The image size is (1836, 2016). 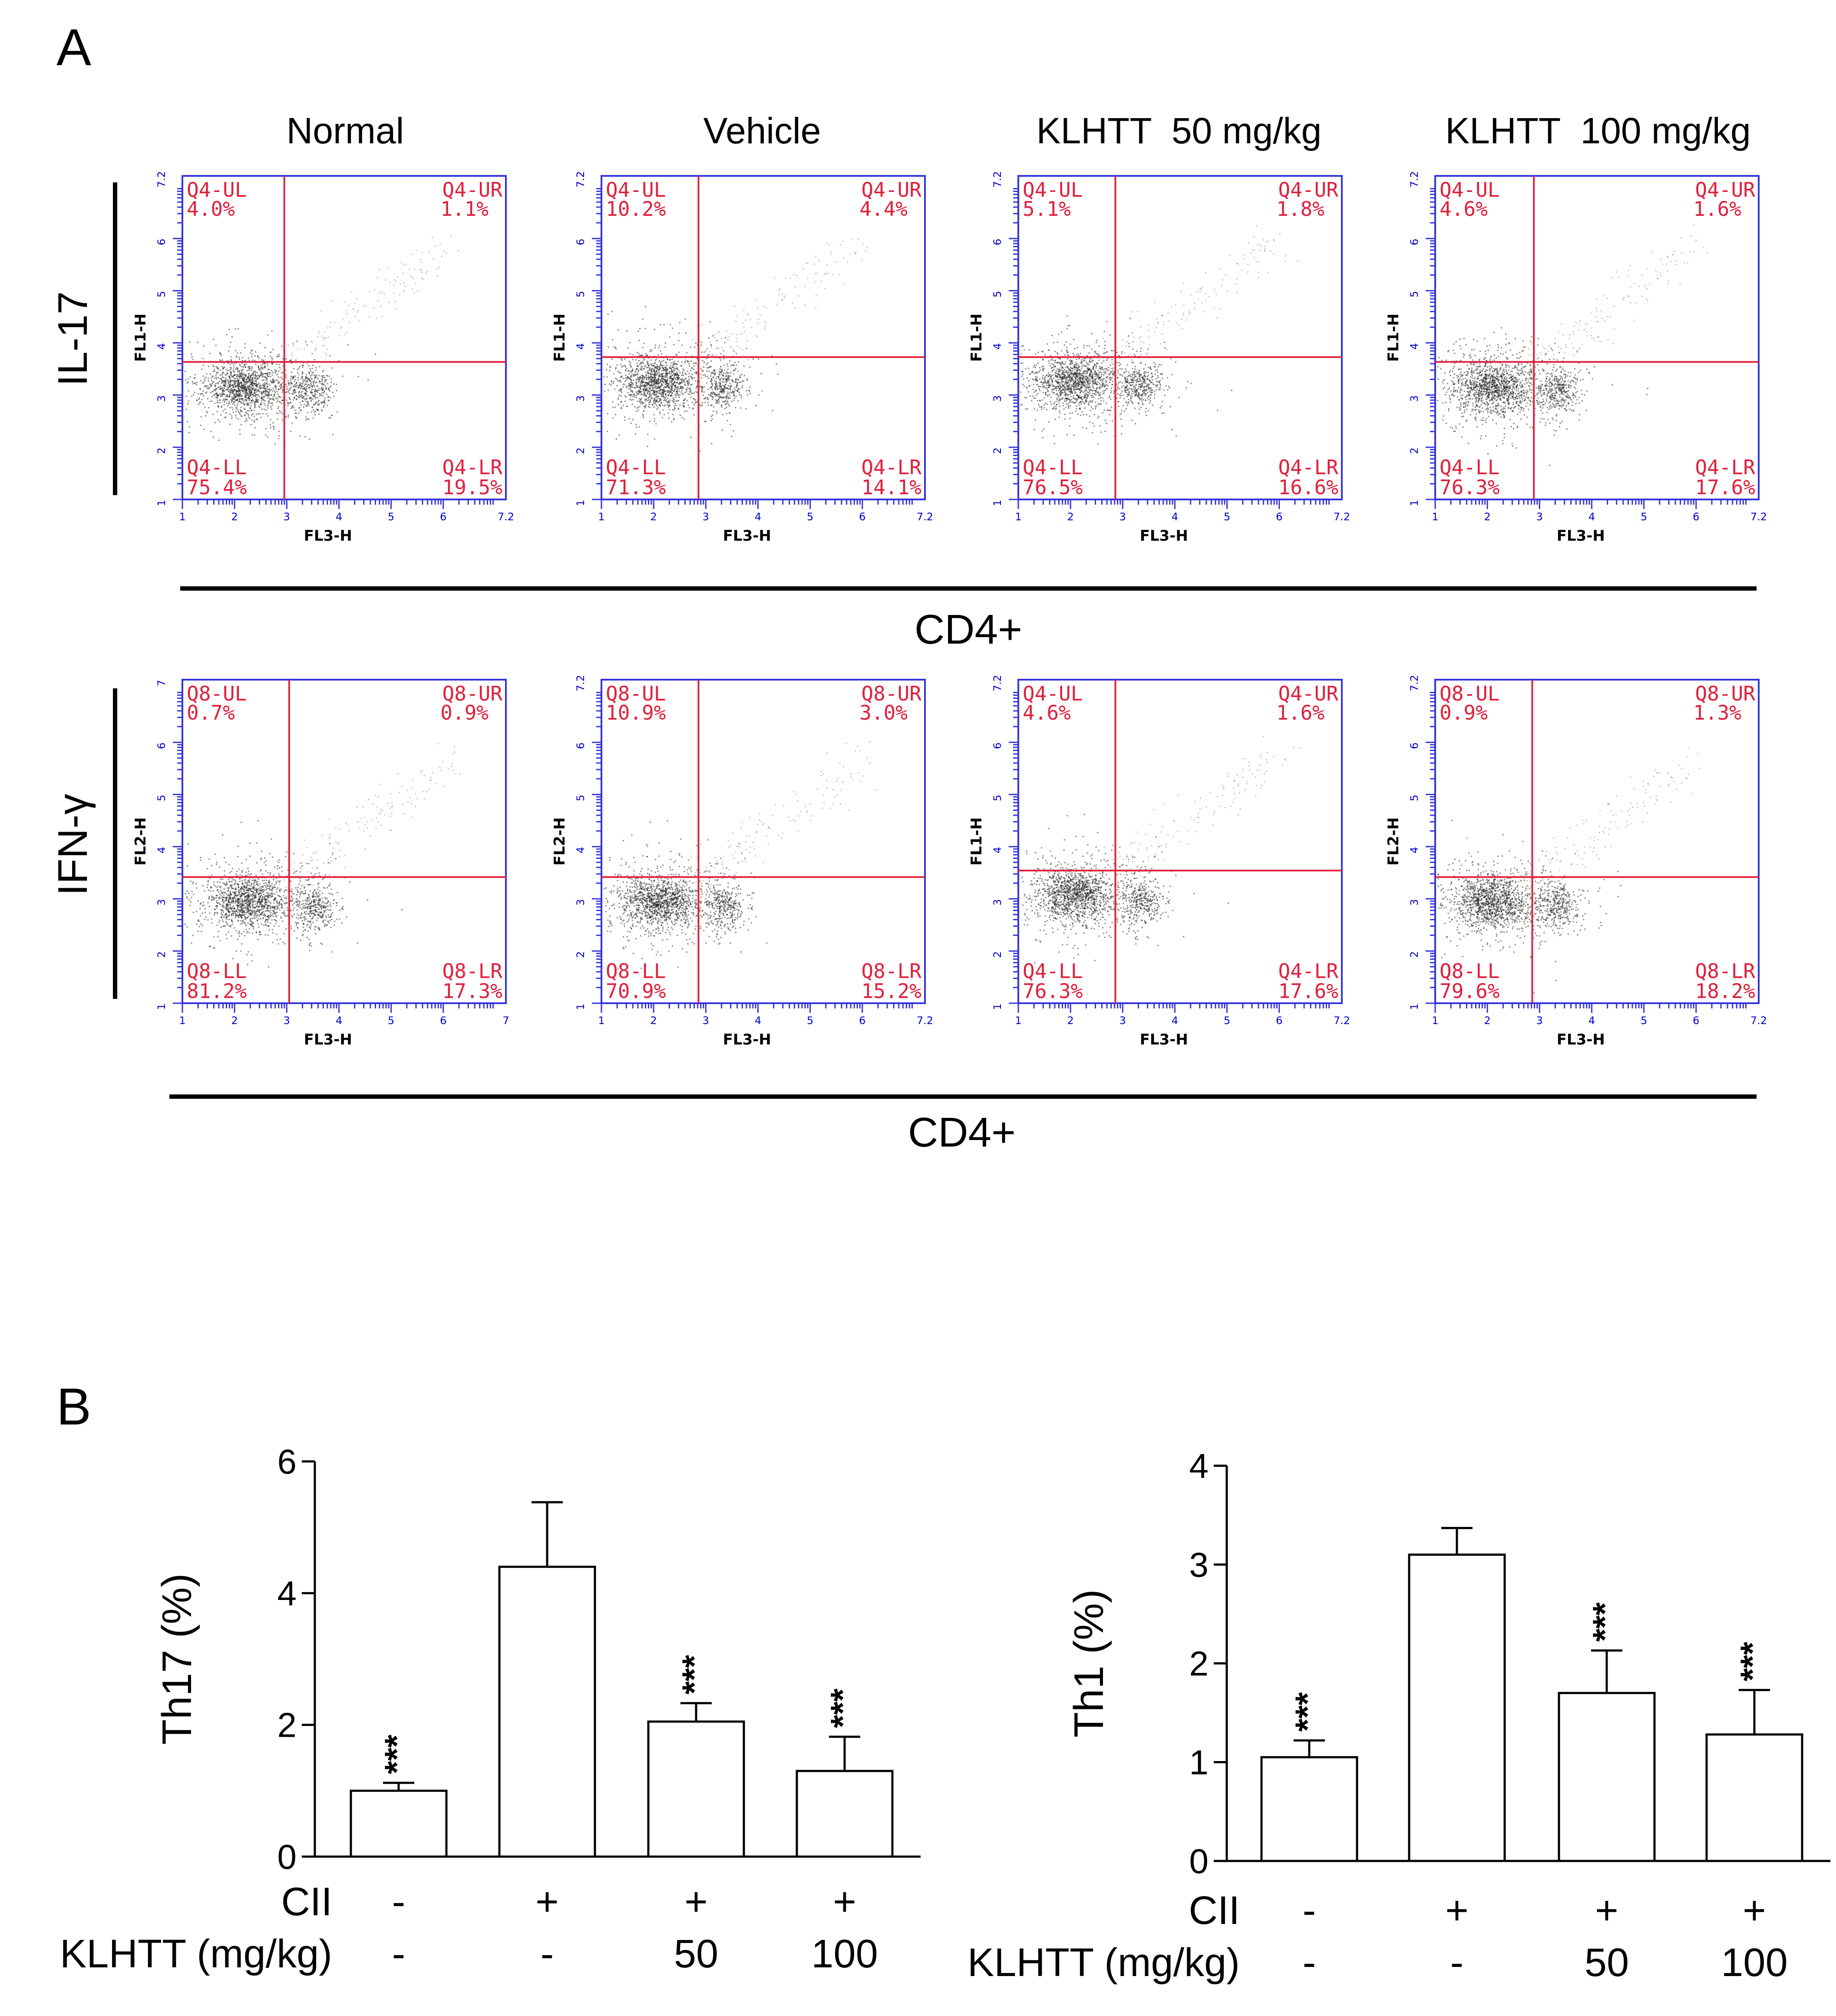 What do you see at coordinates (287, 1593) in the screenshot?
I see `y-tick-label: 4` at bounding box center [287, 1593].